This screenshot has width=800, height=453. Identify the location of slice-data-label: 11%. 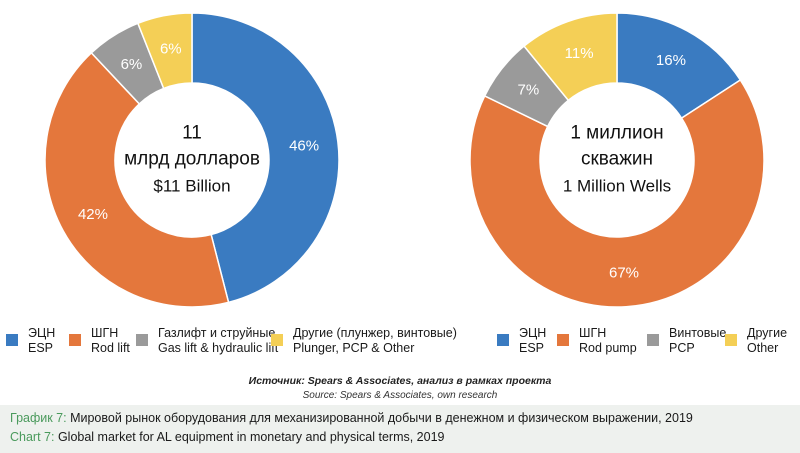
(579, 53).